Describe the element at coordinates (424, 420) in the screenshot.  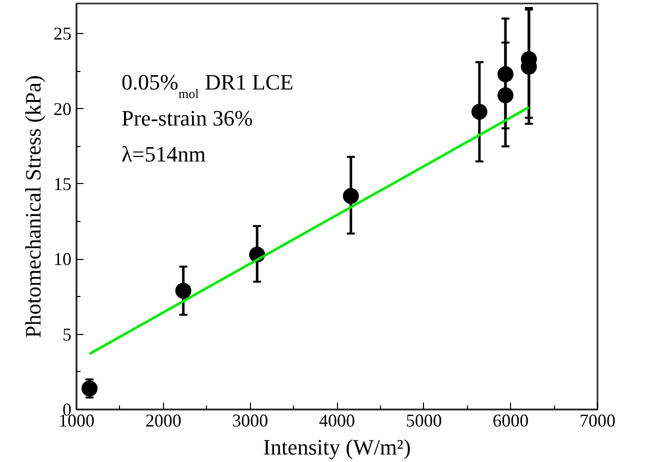
I see `x-tick-label: 5000` at that location.